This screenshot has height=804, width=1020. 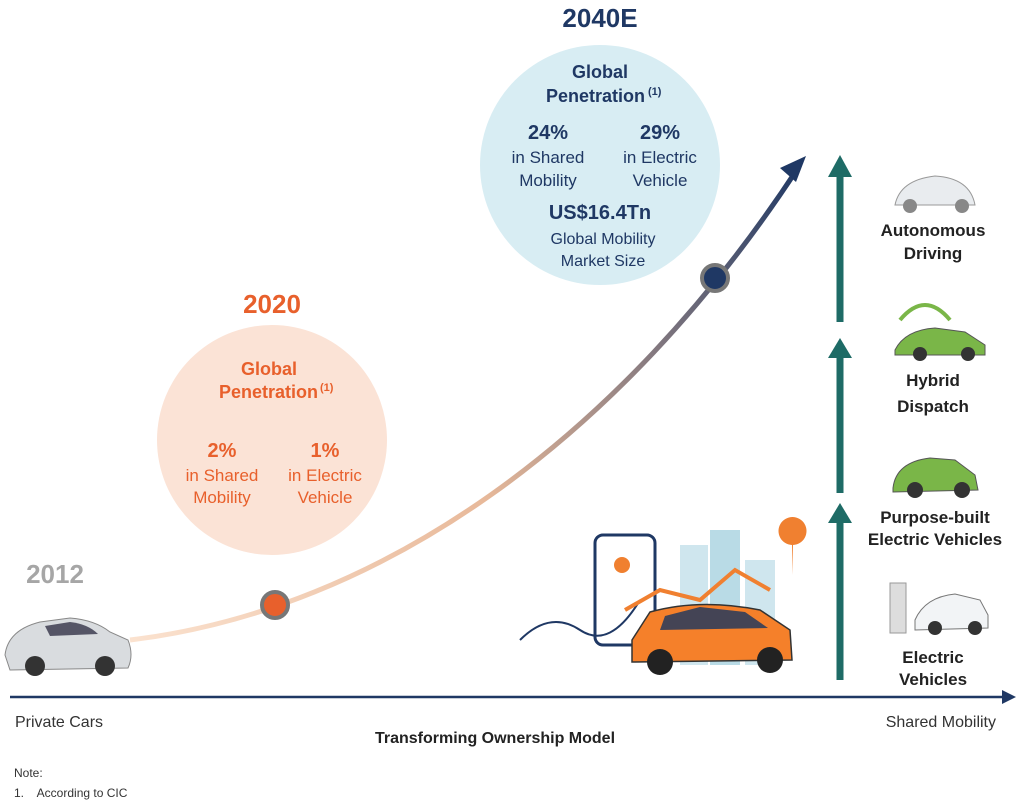 I want to click on year-mid: 2020, so click(x=272, y=304).